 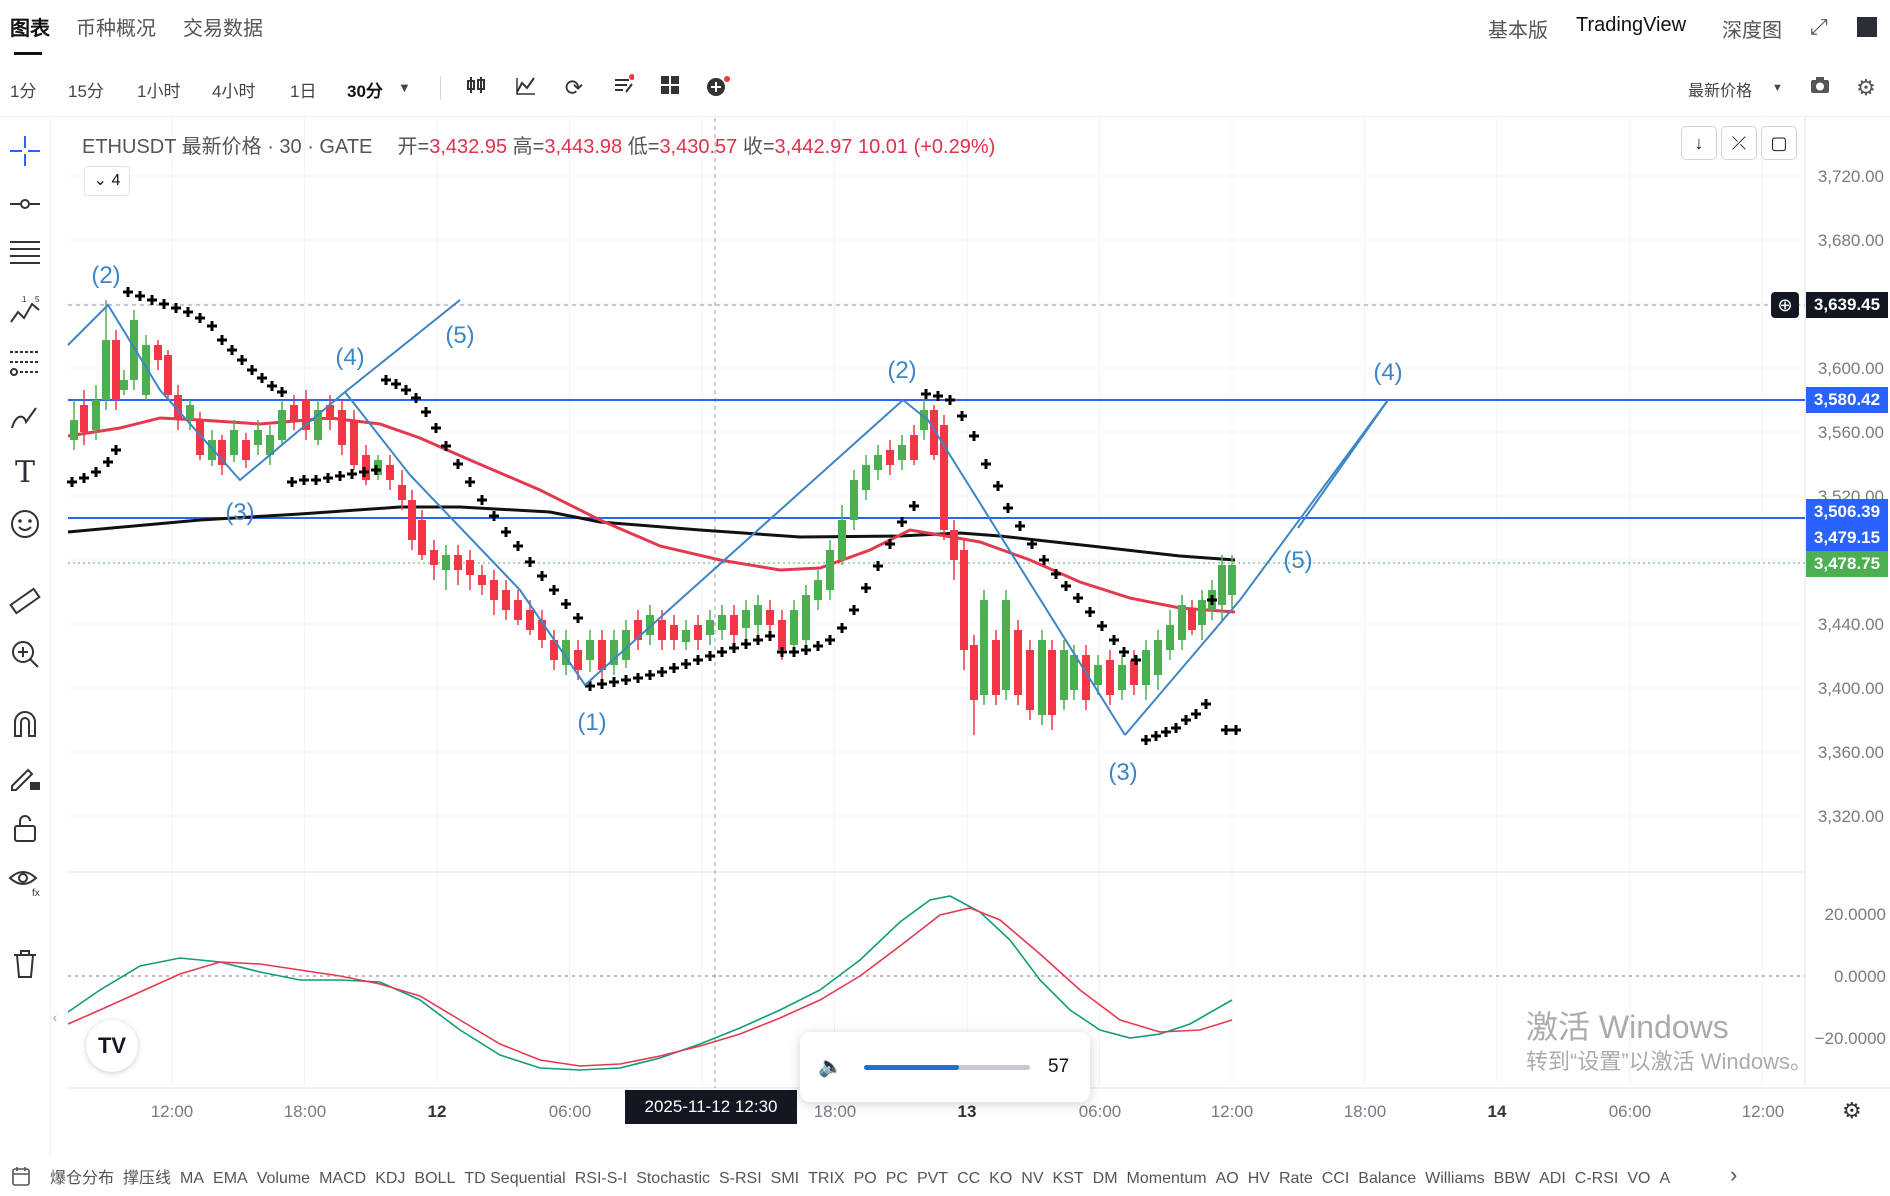 I want to click on indicator-item: 撑压线, so click(x=147, y=1178).